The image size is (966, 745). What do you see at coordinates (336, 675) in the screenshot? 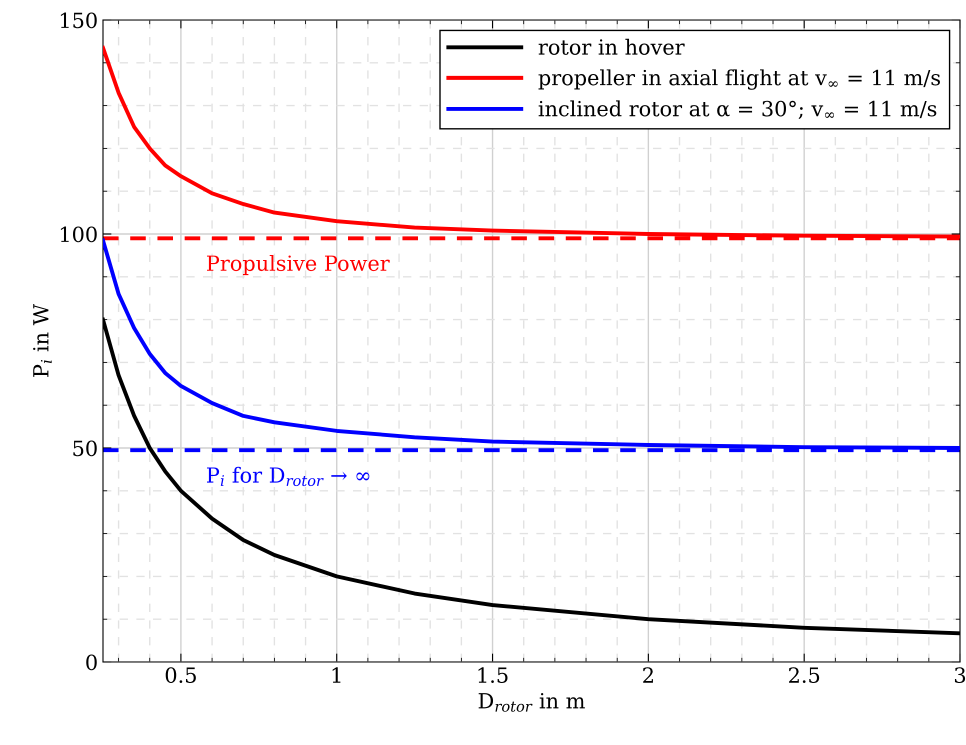
I see `x-tick-label: 1` at bounding box center [336, 675].